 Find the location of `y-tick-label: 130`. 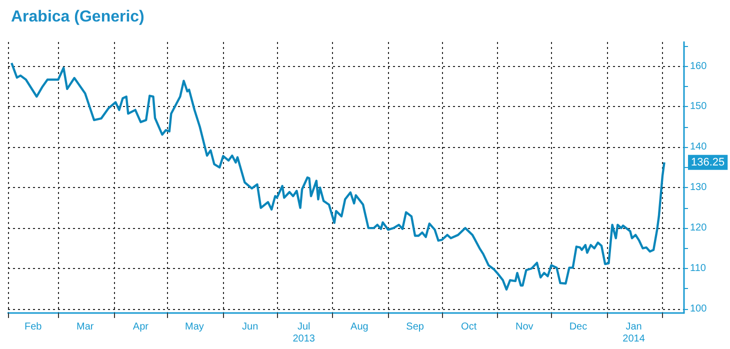

y-tick-label: 130 is located at coordinates (699, 188).